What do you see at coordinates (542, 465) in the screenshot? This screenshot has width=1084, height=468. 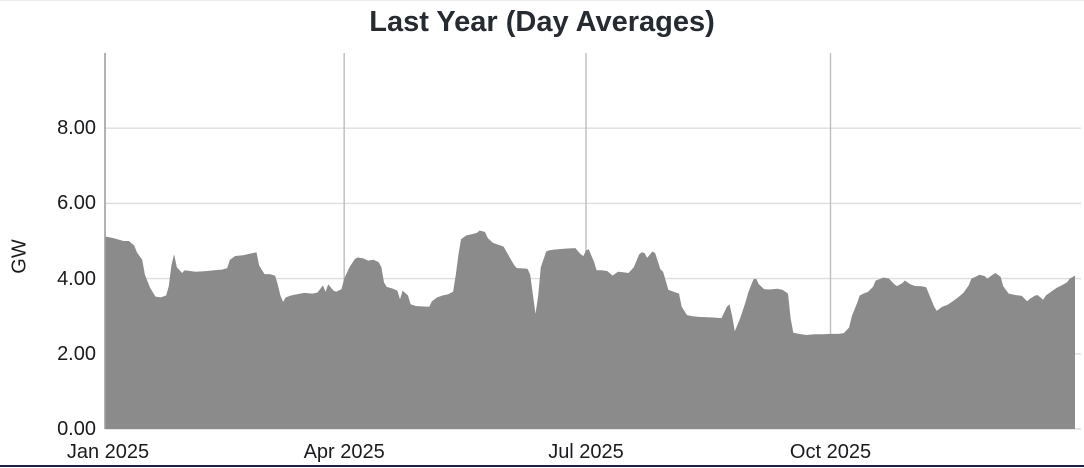 I see `bottom-border` at bounding box center [542, 465].